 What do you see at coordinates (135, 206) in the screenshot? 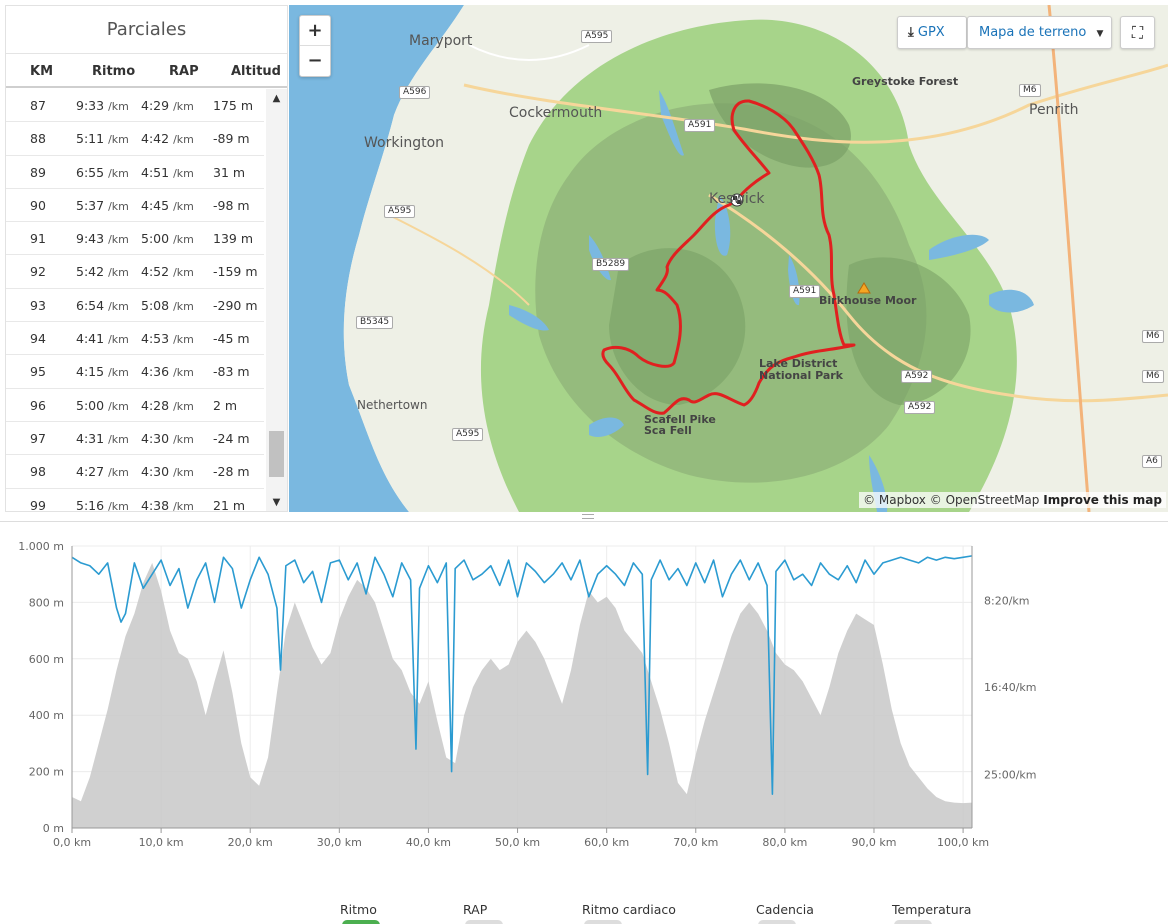
I see `split-row: 90 5:37/km 4:45/km -98 m` at bounding box center [135, 206].